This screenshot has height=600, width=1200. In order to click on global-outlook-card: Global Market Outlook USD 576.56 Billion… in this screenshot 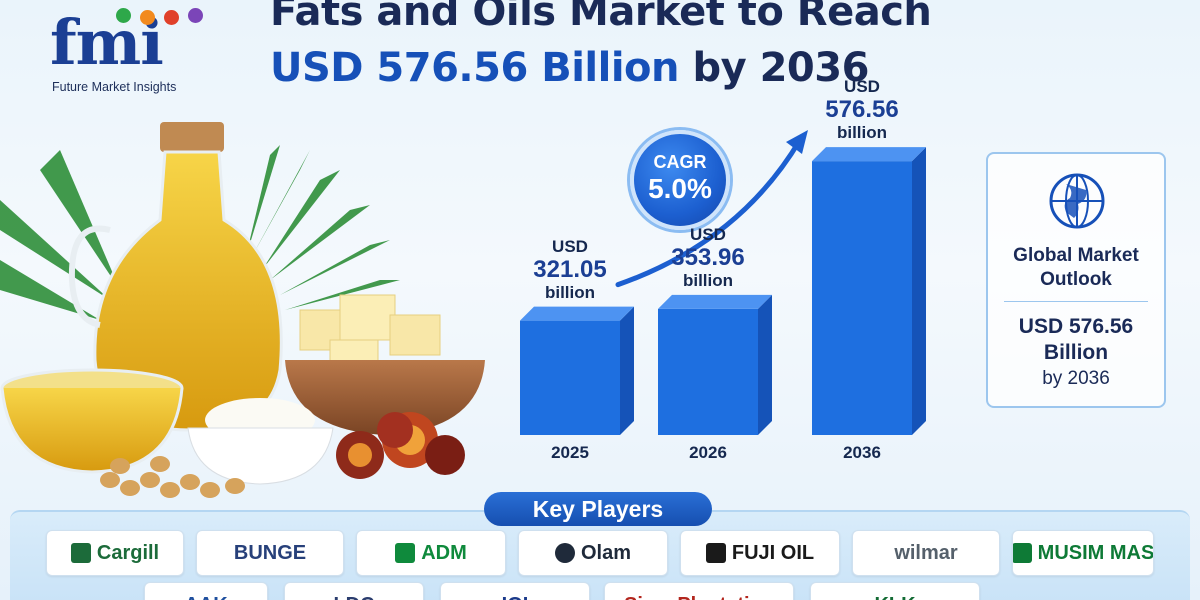, I will do `click(1076, 280)`.